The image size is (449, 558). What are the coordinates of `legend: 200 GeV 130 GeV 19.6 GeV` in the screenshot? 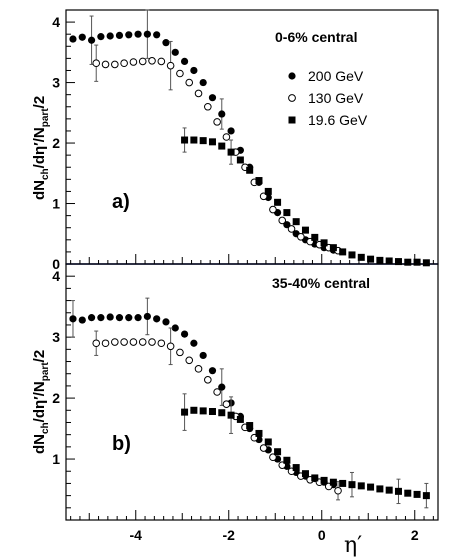 It's located at (328, 98).